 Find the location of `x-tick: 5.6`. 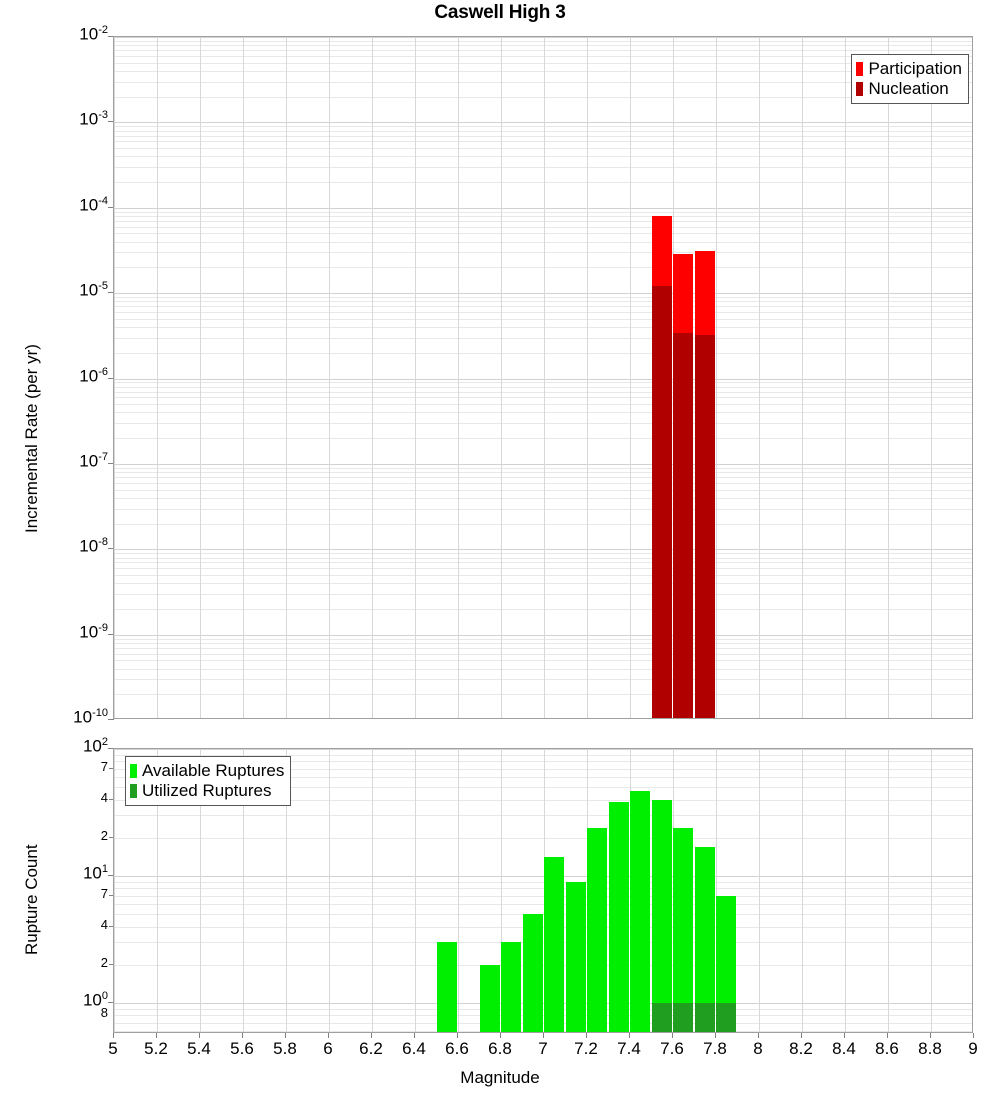

x-tick: 5.6 is located at coordinates (242, 1048).